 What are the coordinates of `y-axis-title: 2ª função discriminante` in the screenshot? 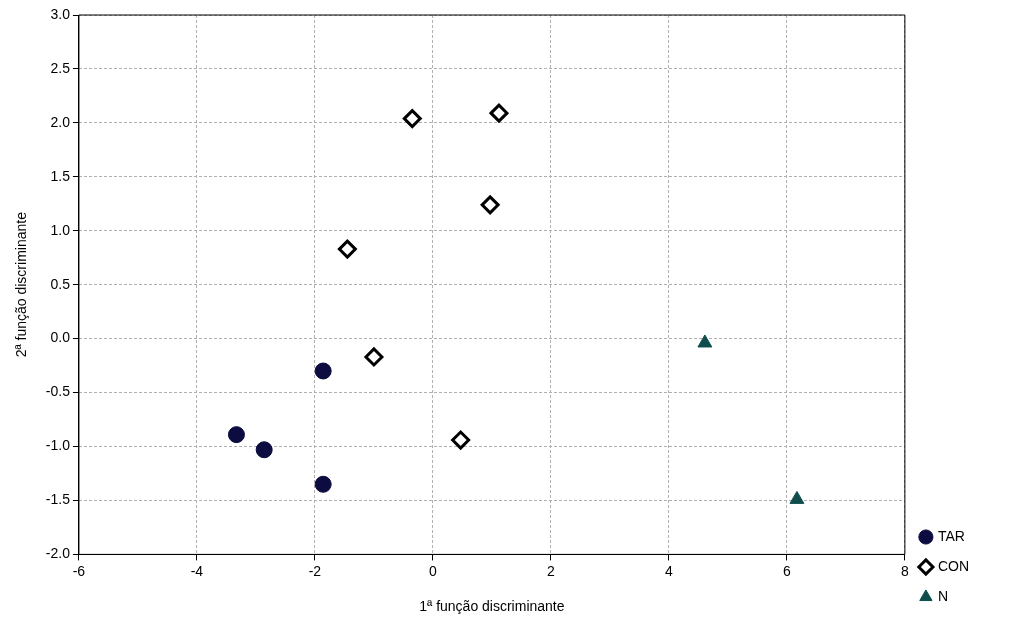 It's located at (21, 284).